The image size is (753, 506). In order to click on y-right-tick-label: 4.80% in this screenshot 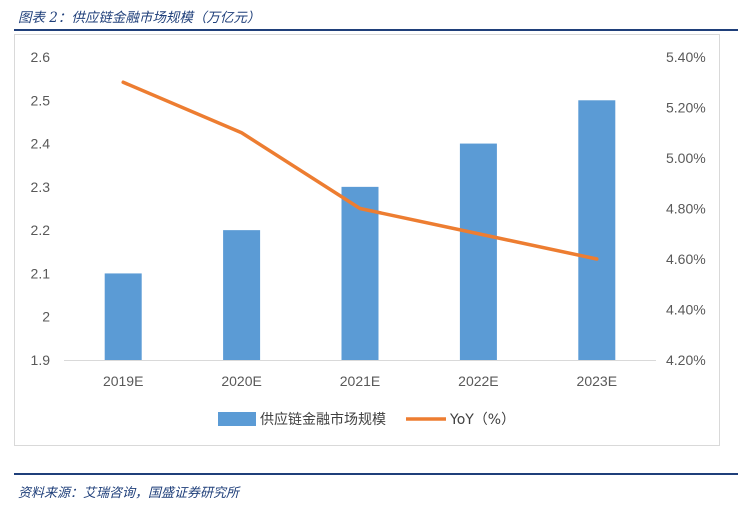, I will do `click(686, 209)`.